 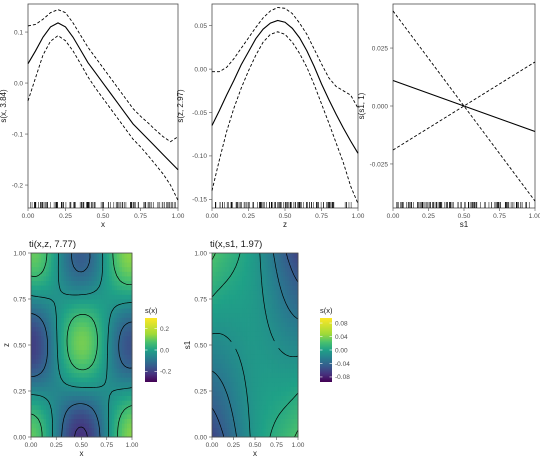 I want to click on colorbar-tick-label: -0.2, so click(x=166, y=372).